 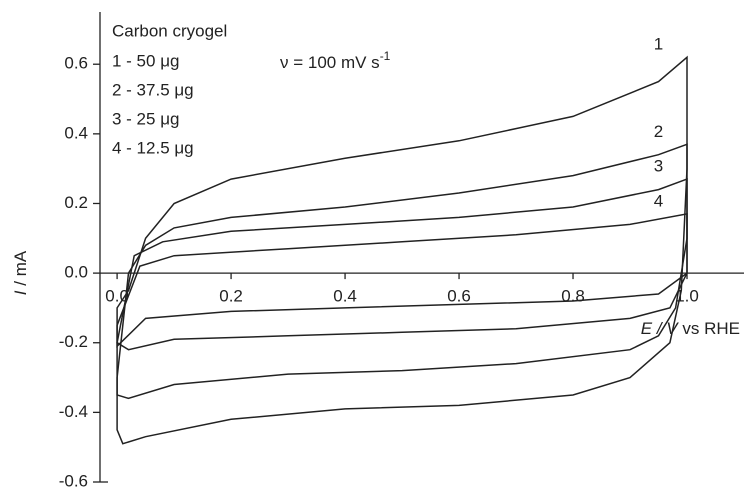 I want to click on legend-entry: 1 - 50 μg, so click(x=145, y=60).